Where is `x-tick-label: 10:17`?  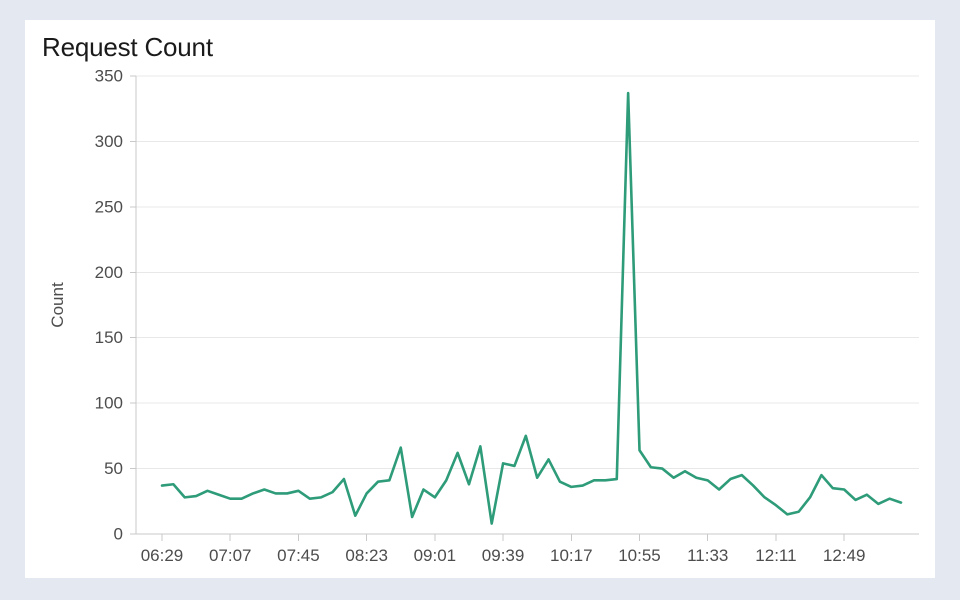 x-tick-label: 10:17 is located at coordinates (571, 555).